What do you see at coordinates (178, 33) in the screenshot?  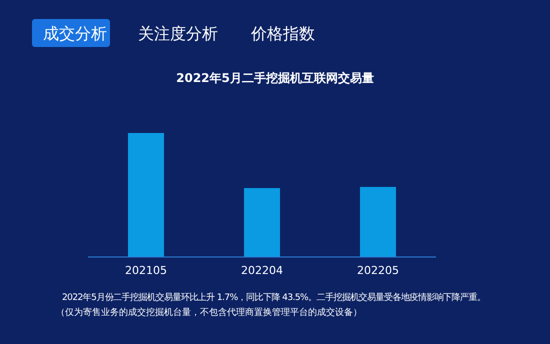 I see `text: 关注度分析` at bounding box center [178, 33].